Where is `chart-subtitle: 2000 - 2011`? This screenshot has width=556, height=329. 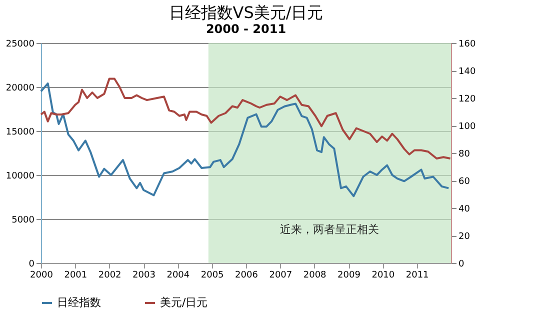 chart-subtitle: 2000 - 2011 is located at coordinates (246, 29).